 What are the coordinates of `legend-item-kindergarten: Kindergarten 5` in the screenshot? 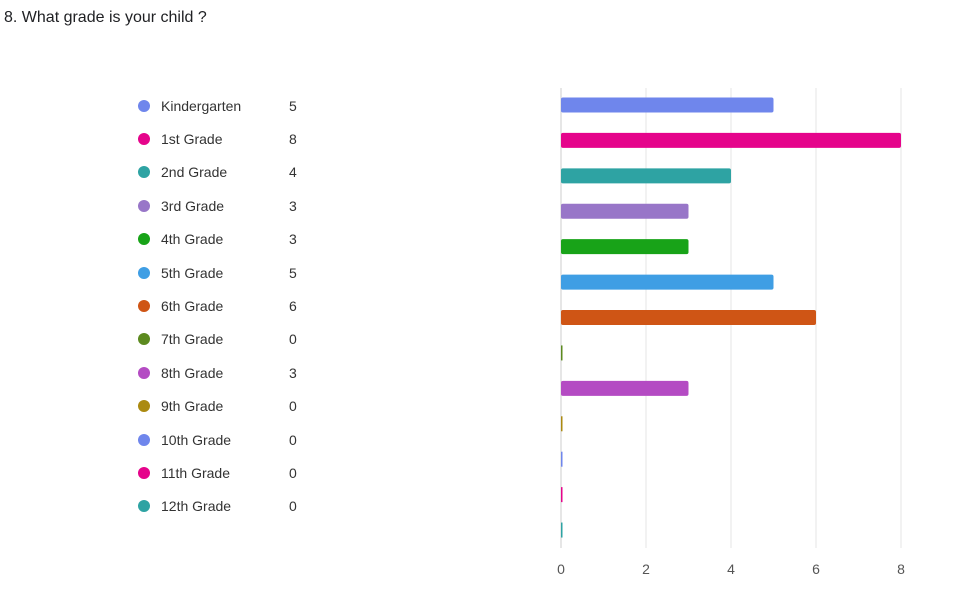 It's located at (238, 105).